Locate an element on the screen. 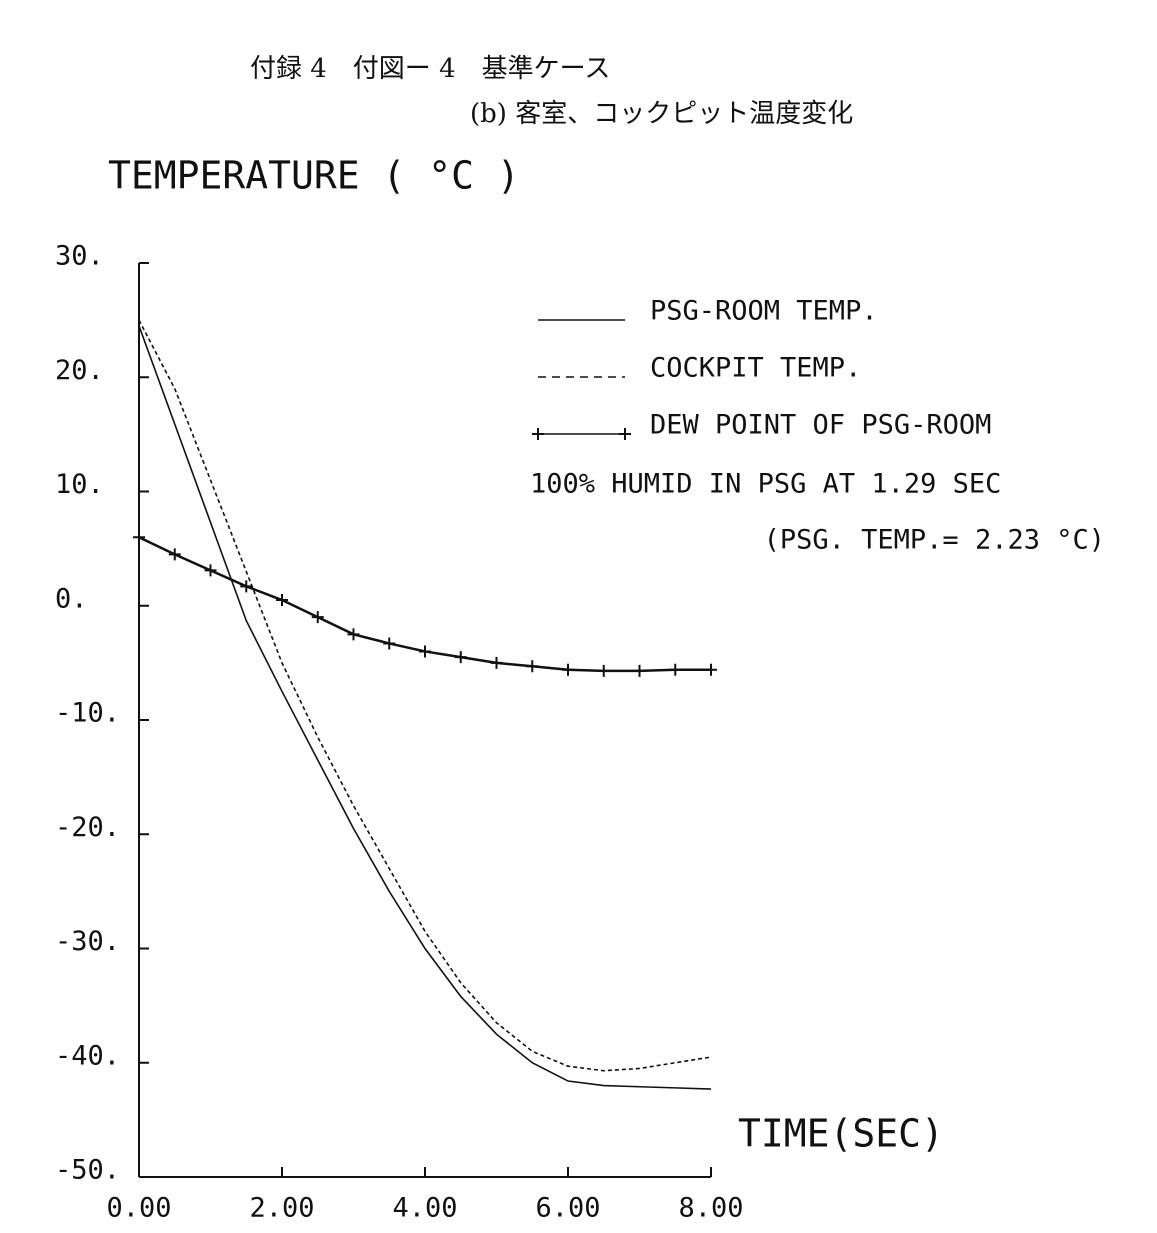 This screenshot has width=1157, height=1233. x-tick-label: 8.00 is located at coordinates (710, 1208).